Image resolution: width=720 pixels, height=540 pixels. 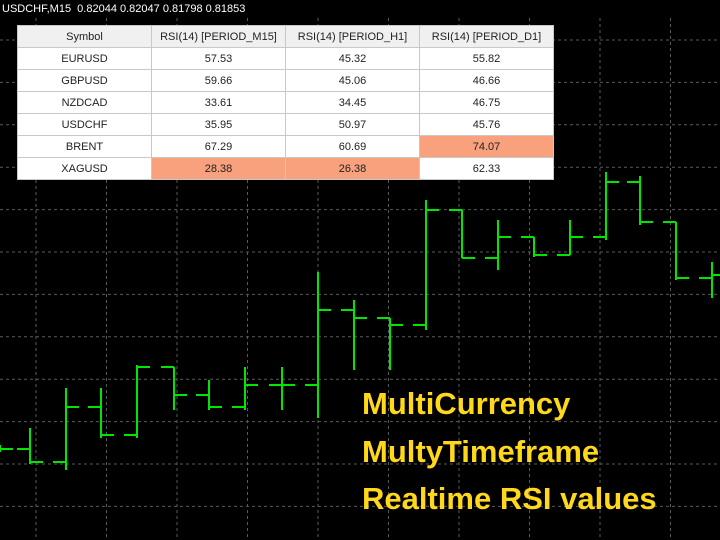 I want to click on rsi-cell: 45.06, so click(x=352, y=80).